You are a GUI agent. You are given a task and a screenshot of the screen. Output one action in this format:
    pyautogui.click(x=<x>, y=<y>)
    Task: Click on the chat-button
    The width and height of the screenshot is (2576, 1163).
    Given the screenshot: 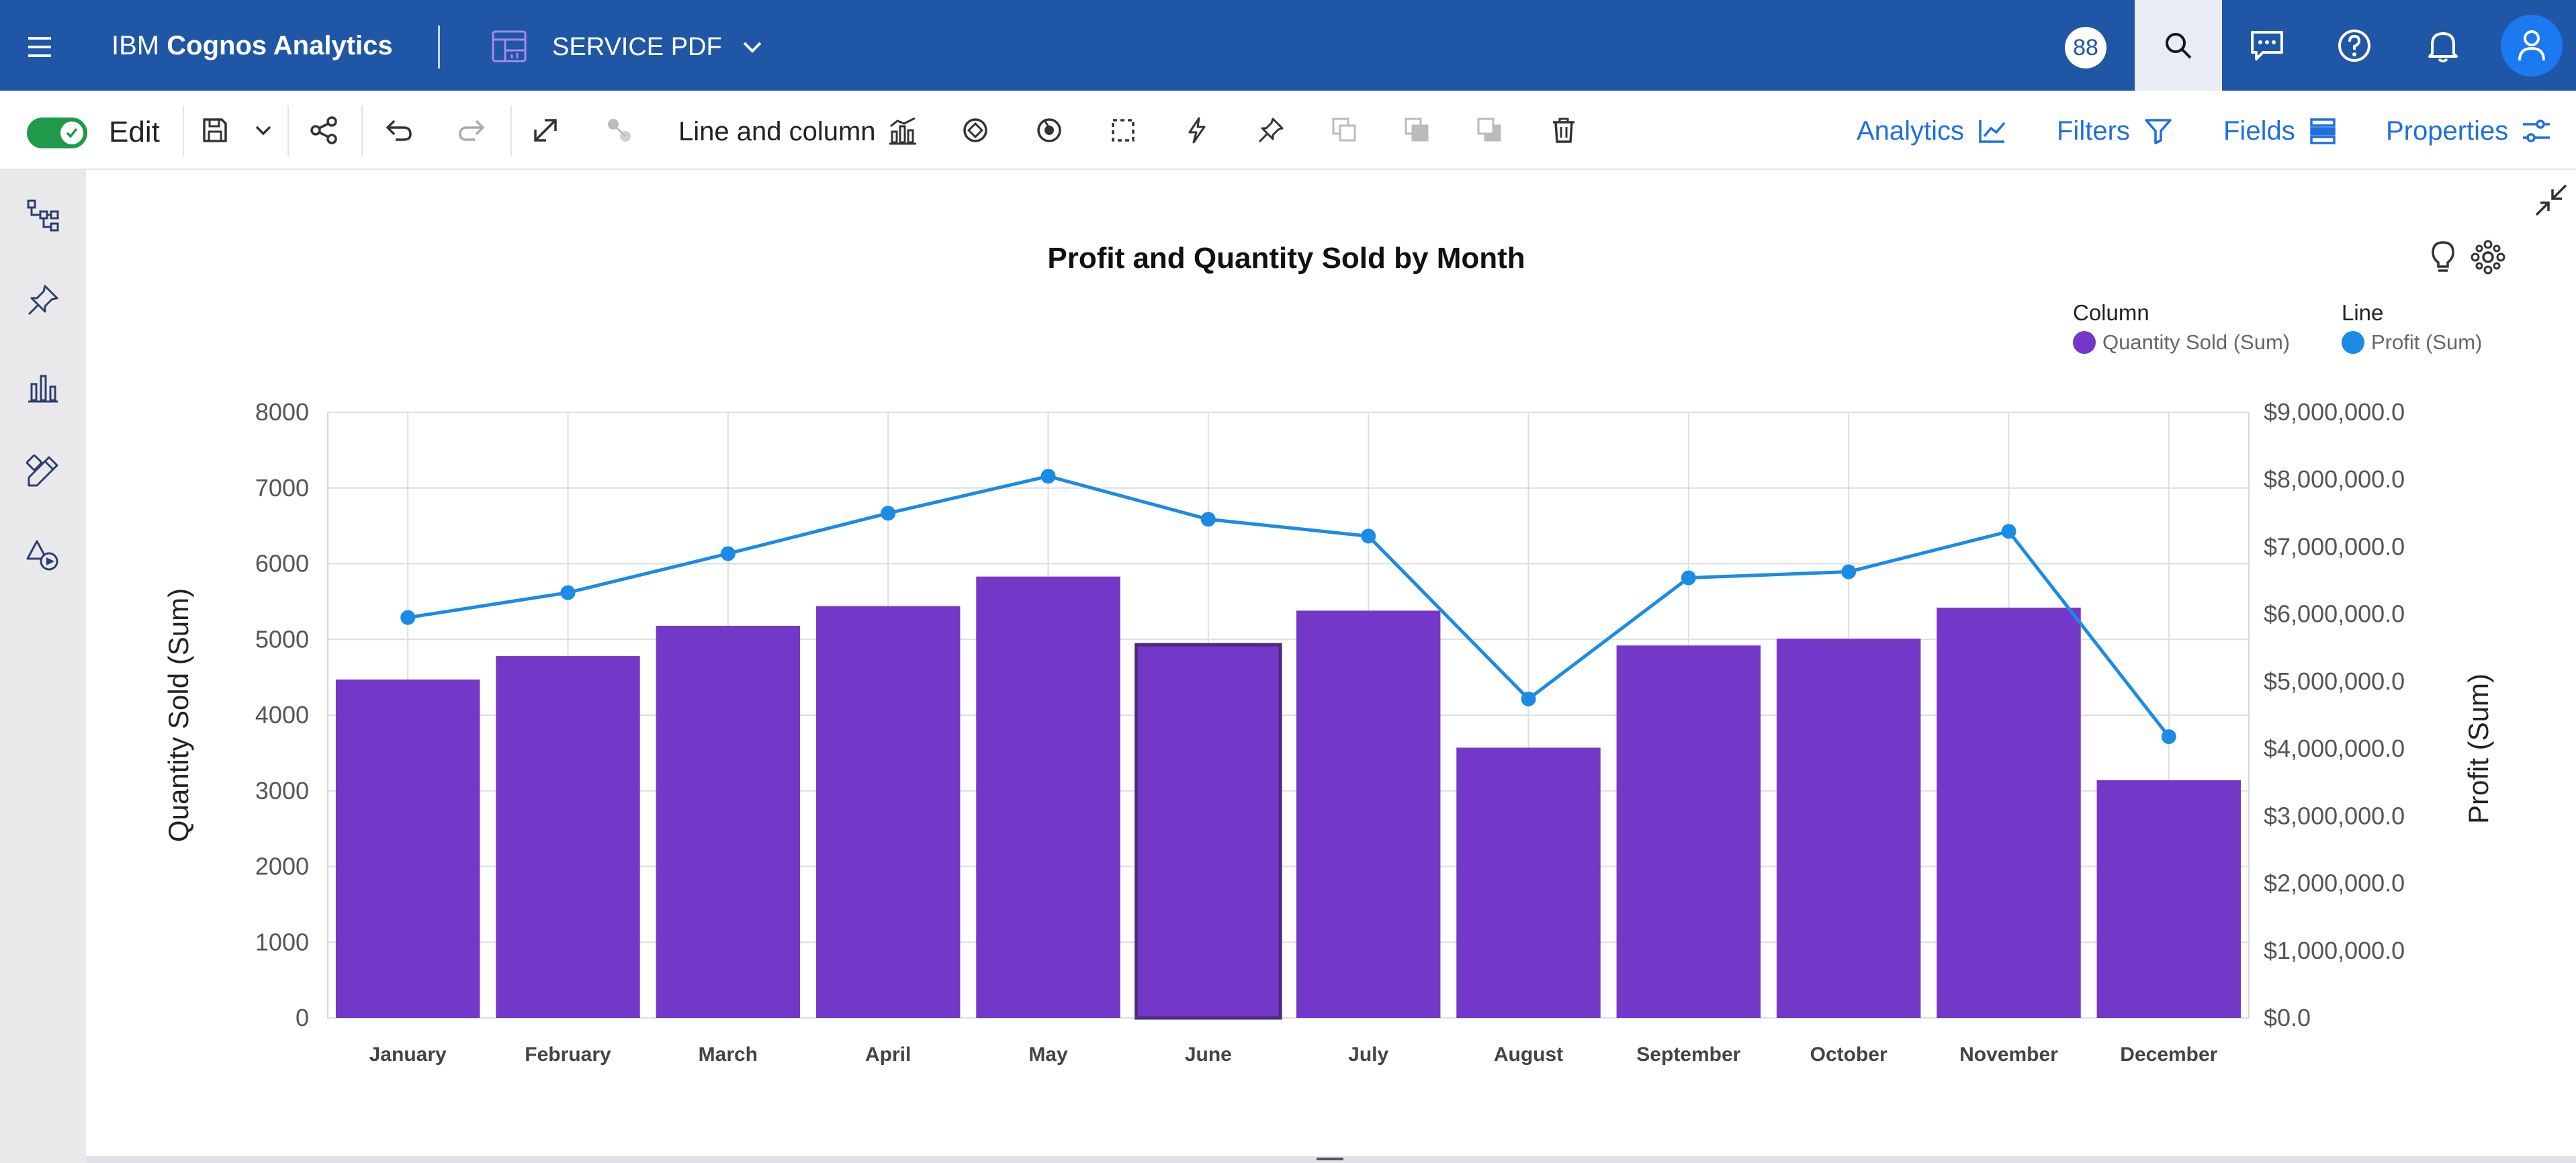 What is the action you would take?
    pyautogui.click(x=2267, y=45)
    